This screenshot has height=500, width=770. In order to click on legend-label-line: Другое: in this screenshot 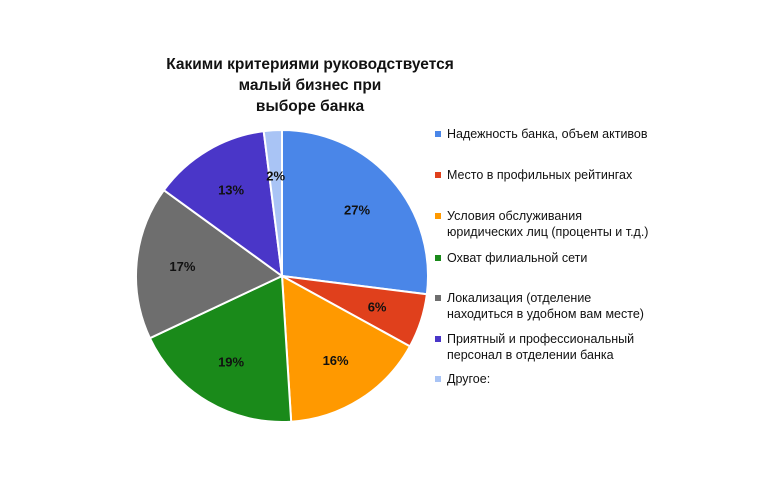, I will do `click(469, 379)`.